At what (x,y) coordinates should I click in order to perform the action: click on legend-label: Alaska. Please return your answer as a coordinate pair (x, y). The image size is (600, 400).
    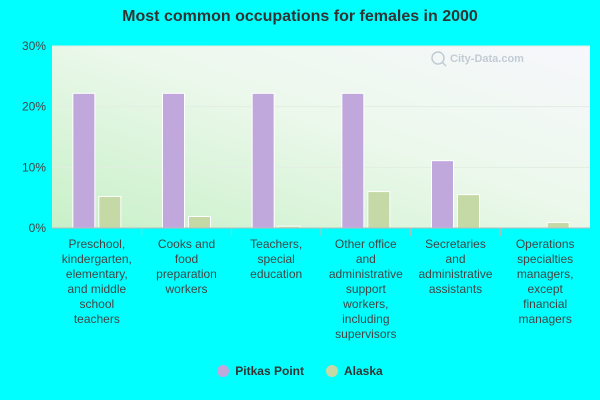
    Looking at the image, I should click on (363, 371).